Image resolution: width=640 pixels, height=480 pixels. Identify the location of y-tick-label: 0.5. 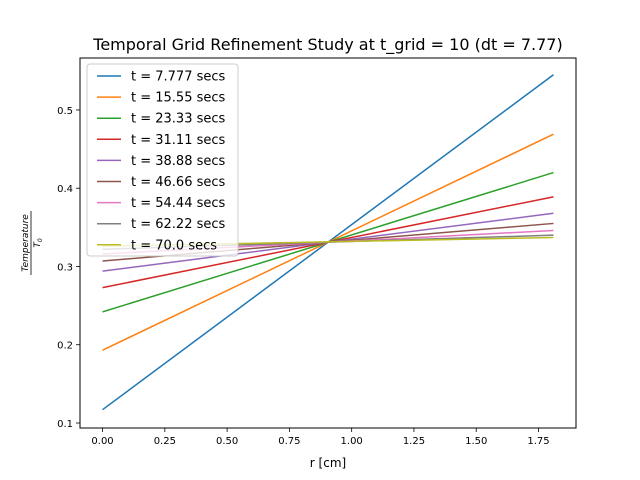
(65, 111).